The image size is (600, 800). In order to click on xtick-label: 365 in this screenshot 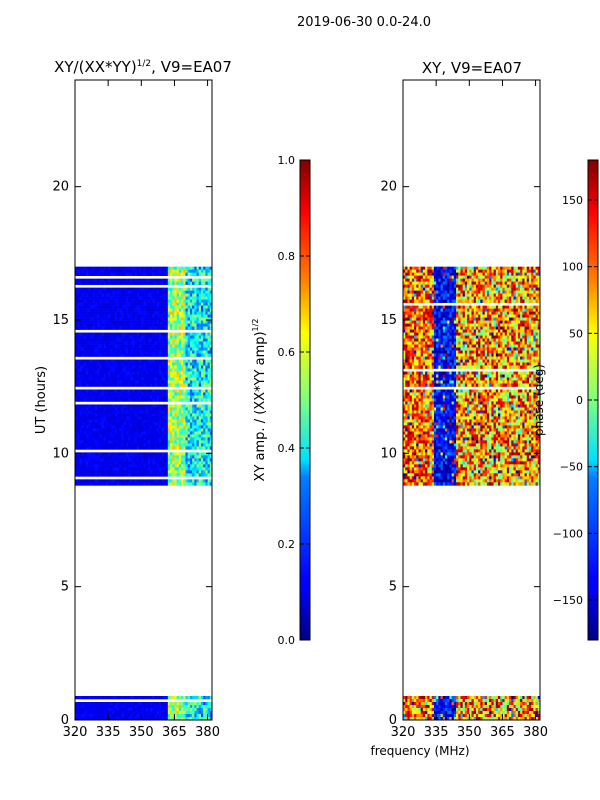, I will do `click(174, 732)`.